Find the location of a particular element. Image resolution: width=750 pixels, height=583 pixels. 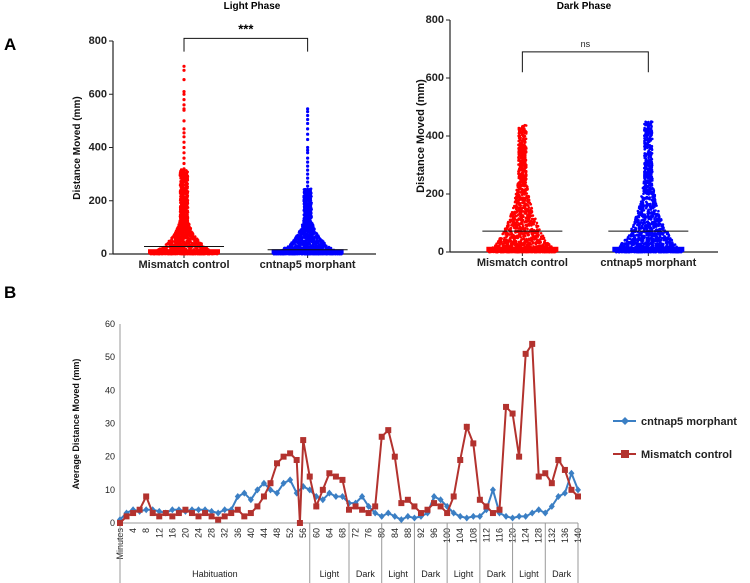

light-ytick-label: 400 is located at coordinates (98, 148).